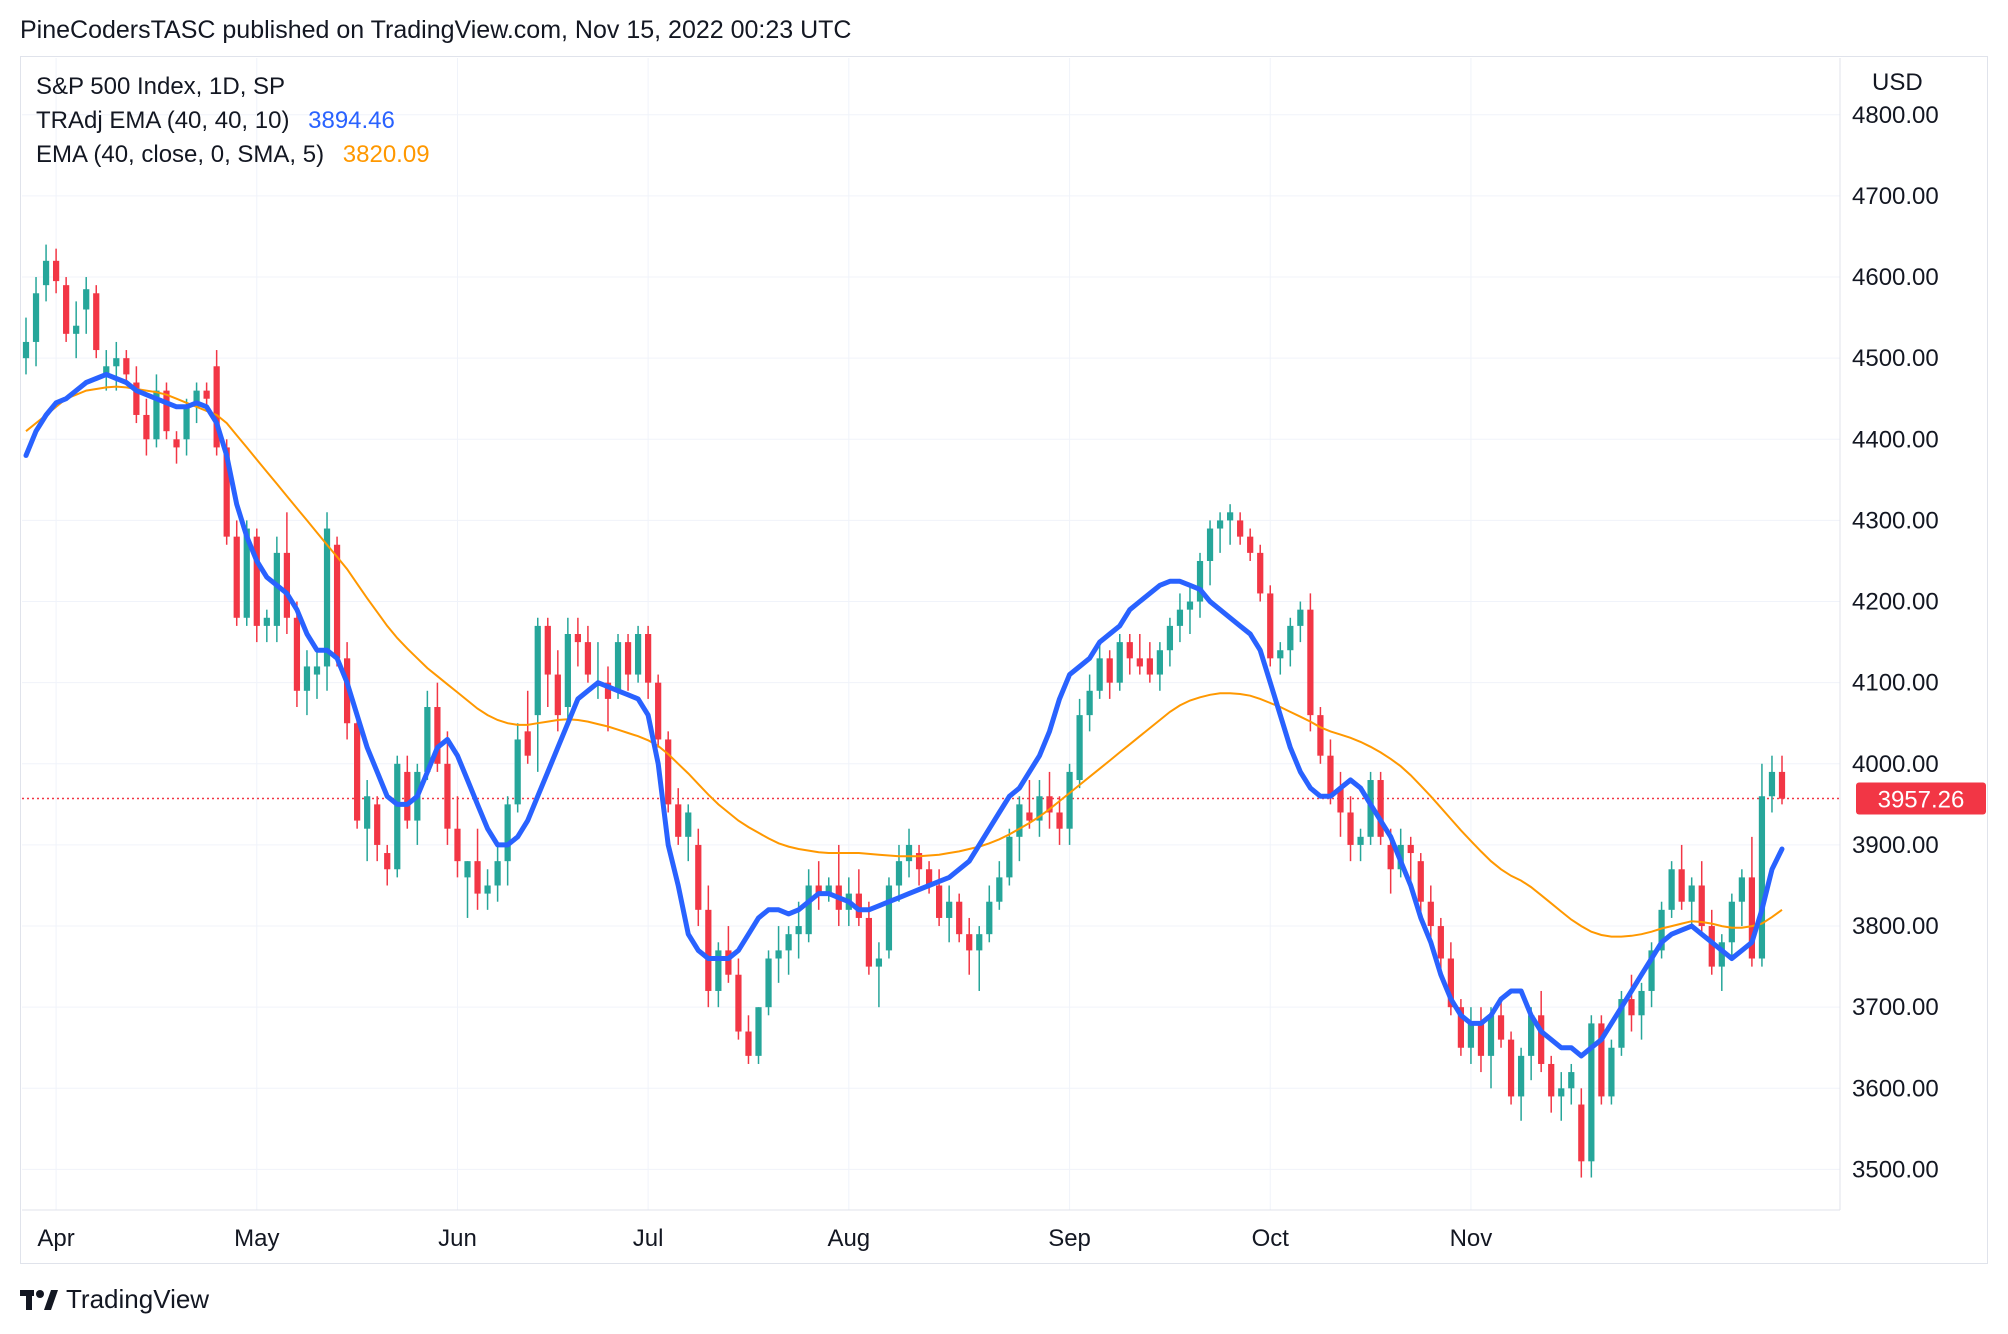 This screenshot has height=1334, width=2008. Describe the element at coordinates (1895, 602) in the screenshot. I see `y-tick-label: 4200.00` at that location.